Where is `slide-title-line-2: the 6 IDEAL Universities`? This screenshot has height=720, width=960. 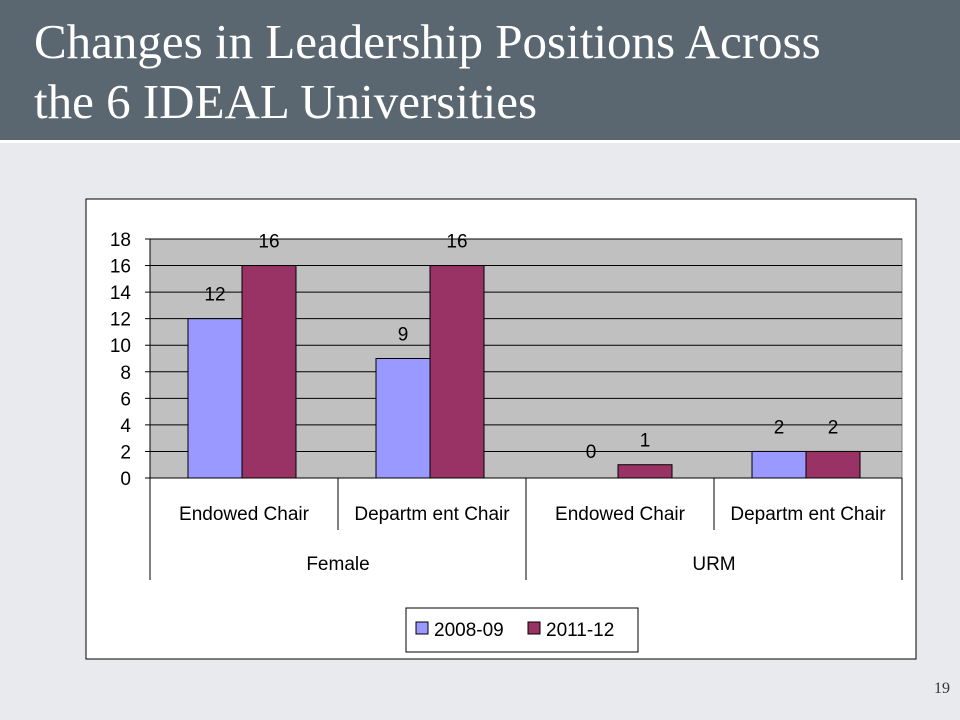 slide-title-line-2: the 6 IDEAL Universities is located at coordinates (286, 101).